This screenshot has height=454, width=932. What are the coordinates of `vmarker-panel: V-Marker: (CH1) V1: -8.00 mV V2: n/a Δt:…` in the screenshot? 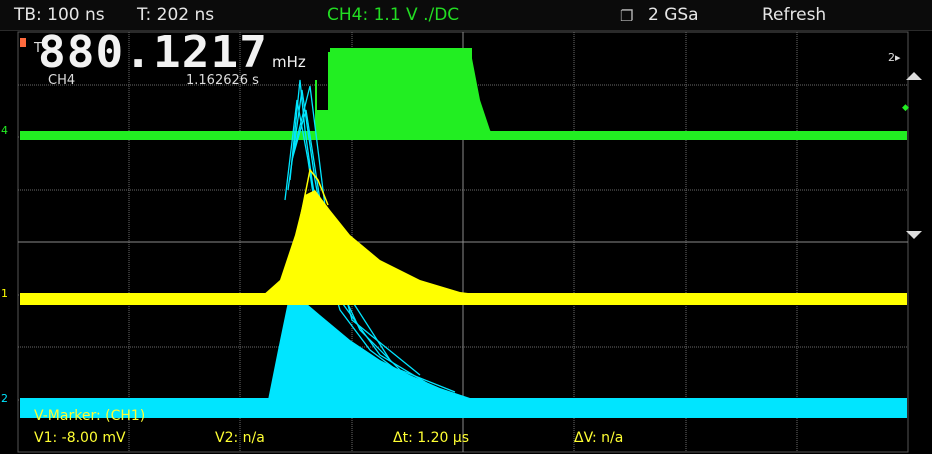 It's located at (328, 427).